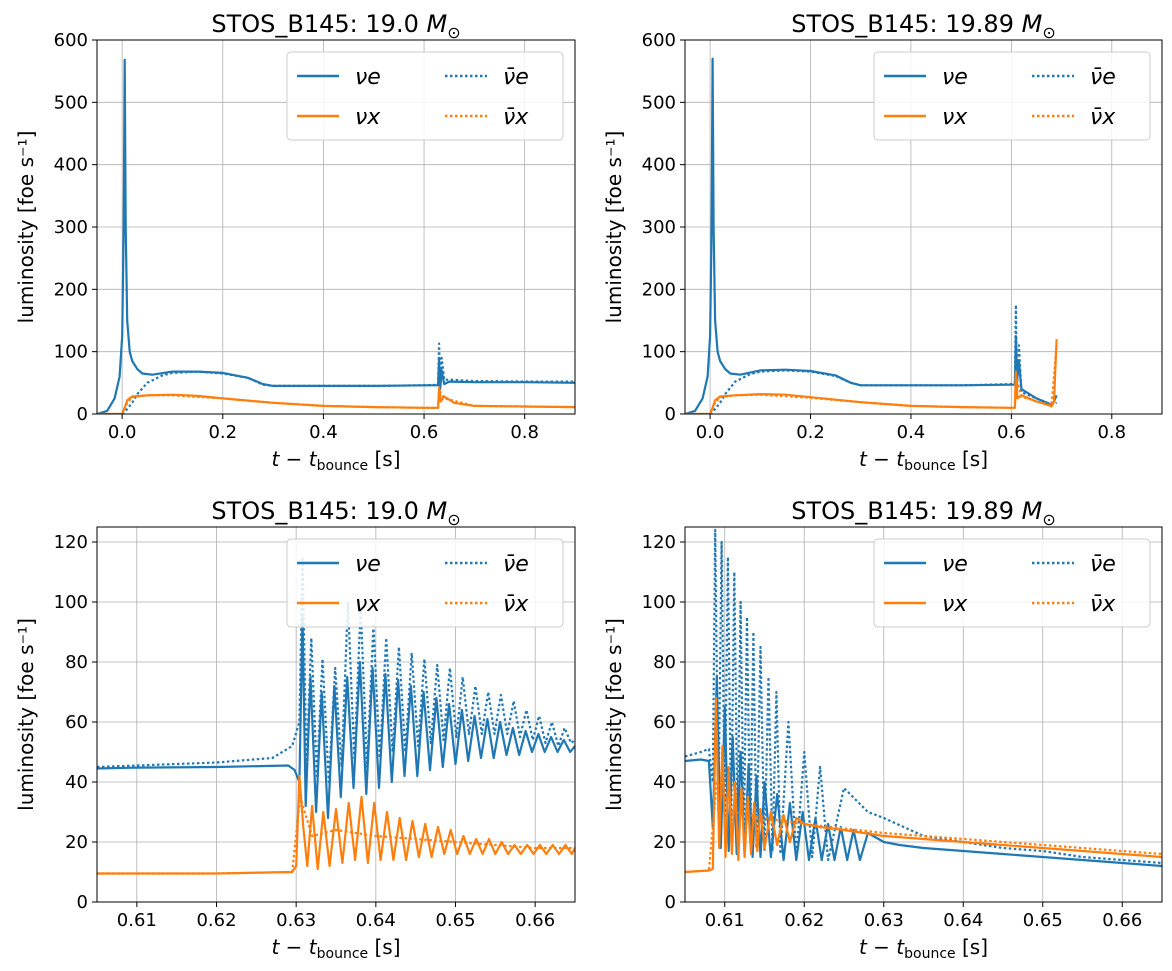 The height and width of the screenshot is (971, 1172). What do you see at coordinates (76, 842) in the screenshot?
I see `y-tick-label: 20` at bounding box center [76, 842].